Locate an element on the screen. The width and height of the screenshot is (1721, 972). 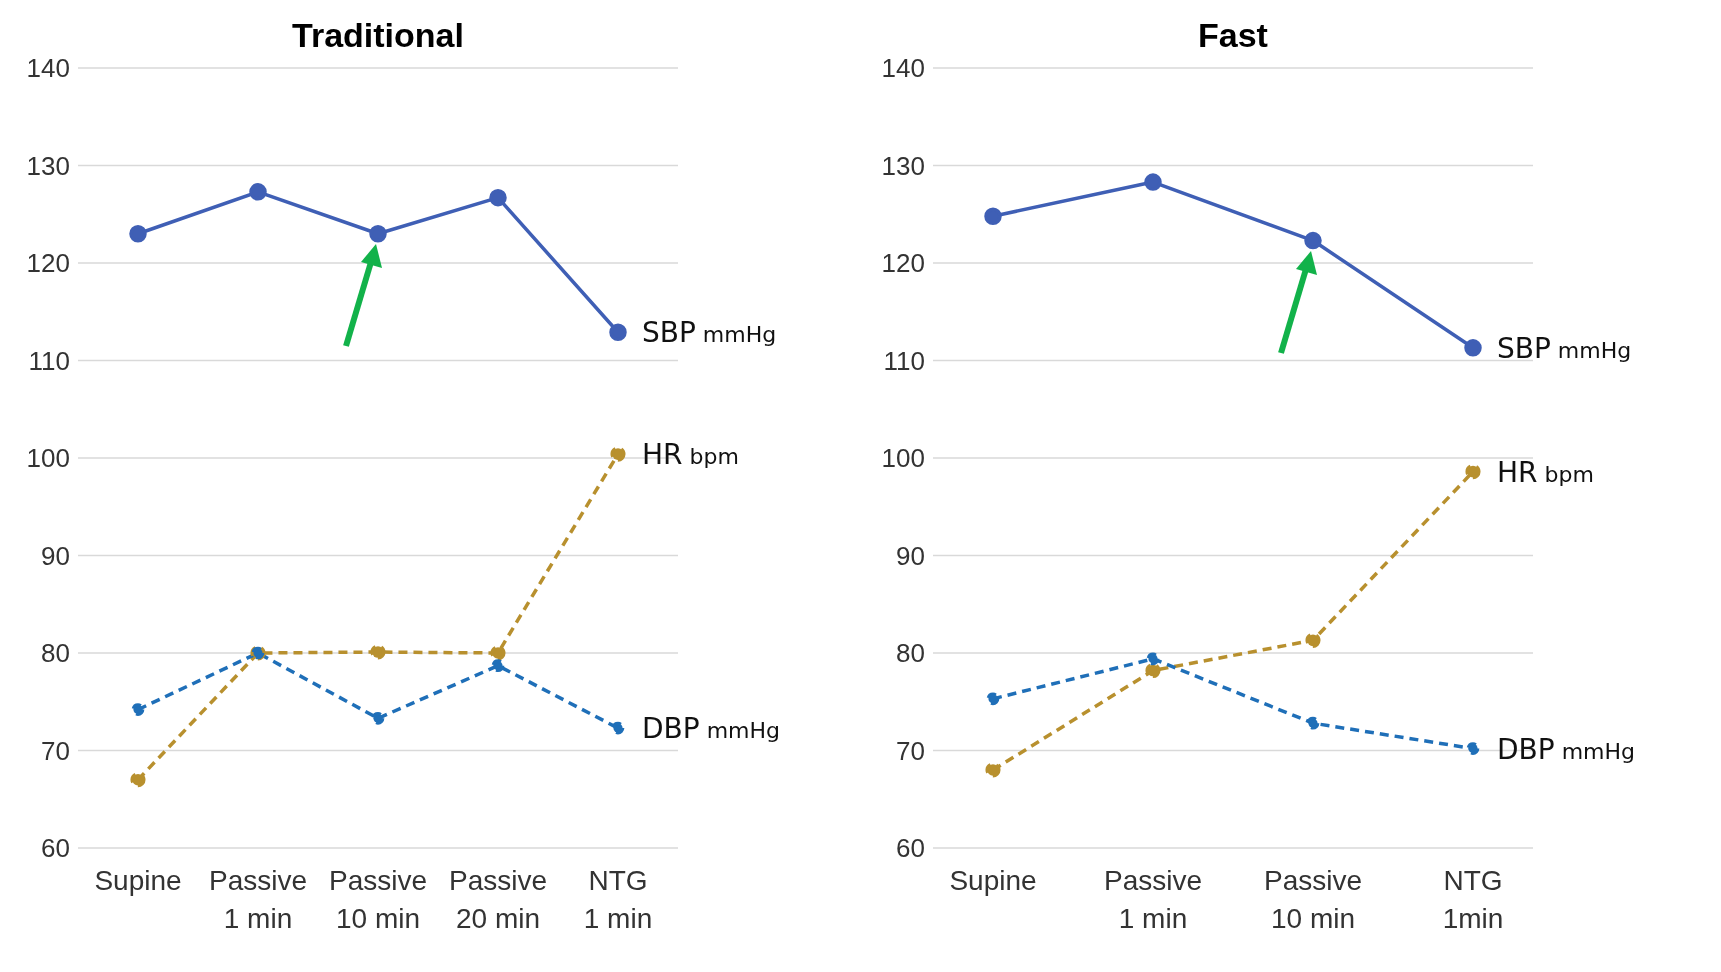
chart-title: Traditional is located at coordinates (378, 35).